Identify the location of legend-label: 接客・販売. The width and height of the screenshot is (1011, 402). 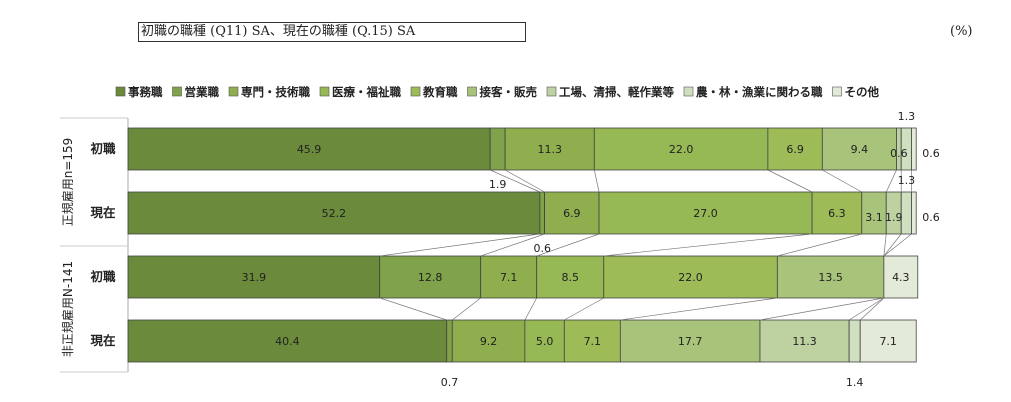
(509, 92).